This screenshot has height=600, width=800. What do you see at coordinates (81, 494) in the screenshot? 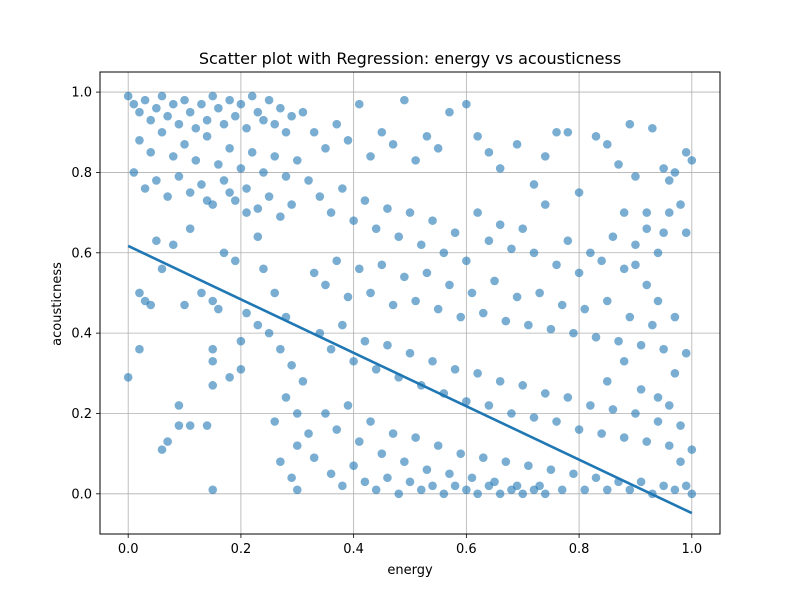
I see `y-tick-label: 0.0` at bounding box center [81, 494].